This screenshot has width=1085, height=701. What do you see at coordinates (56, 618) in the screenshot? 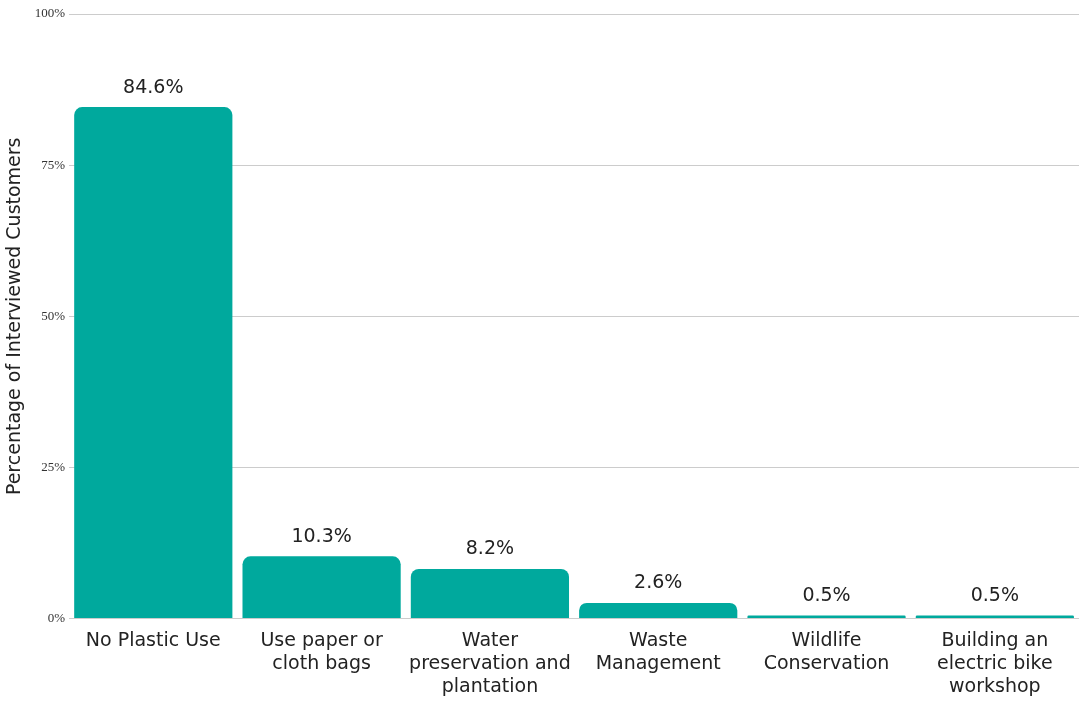
I see `y-tick-label: 0%` at bounding box center [56, 618].